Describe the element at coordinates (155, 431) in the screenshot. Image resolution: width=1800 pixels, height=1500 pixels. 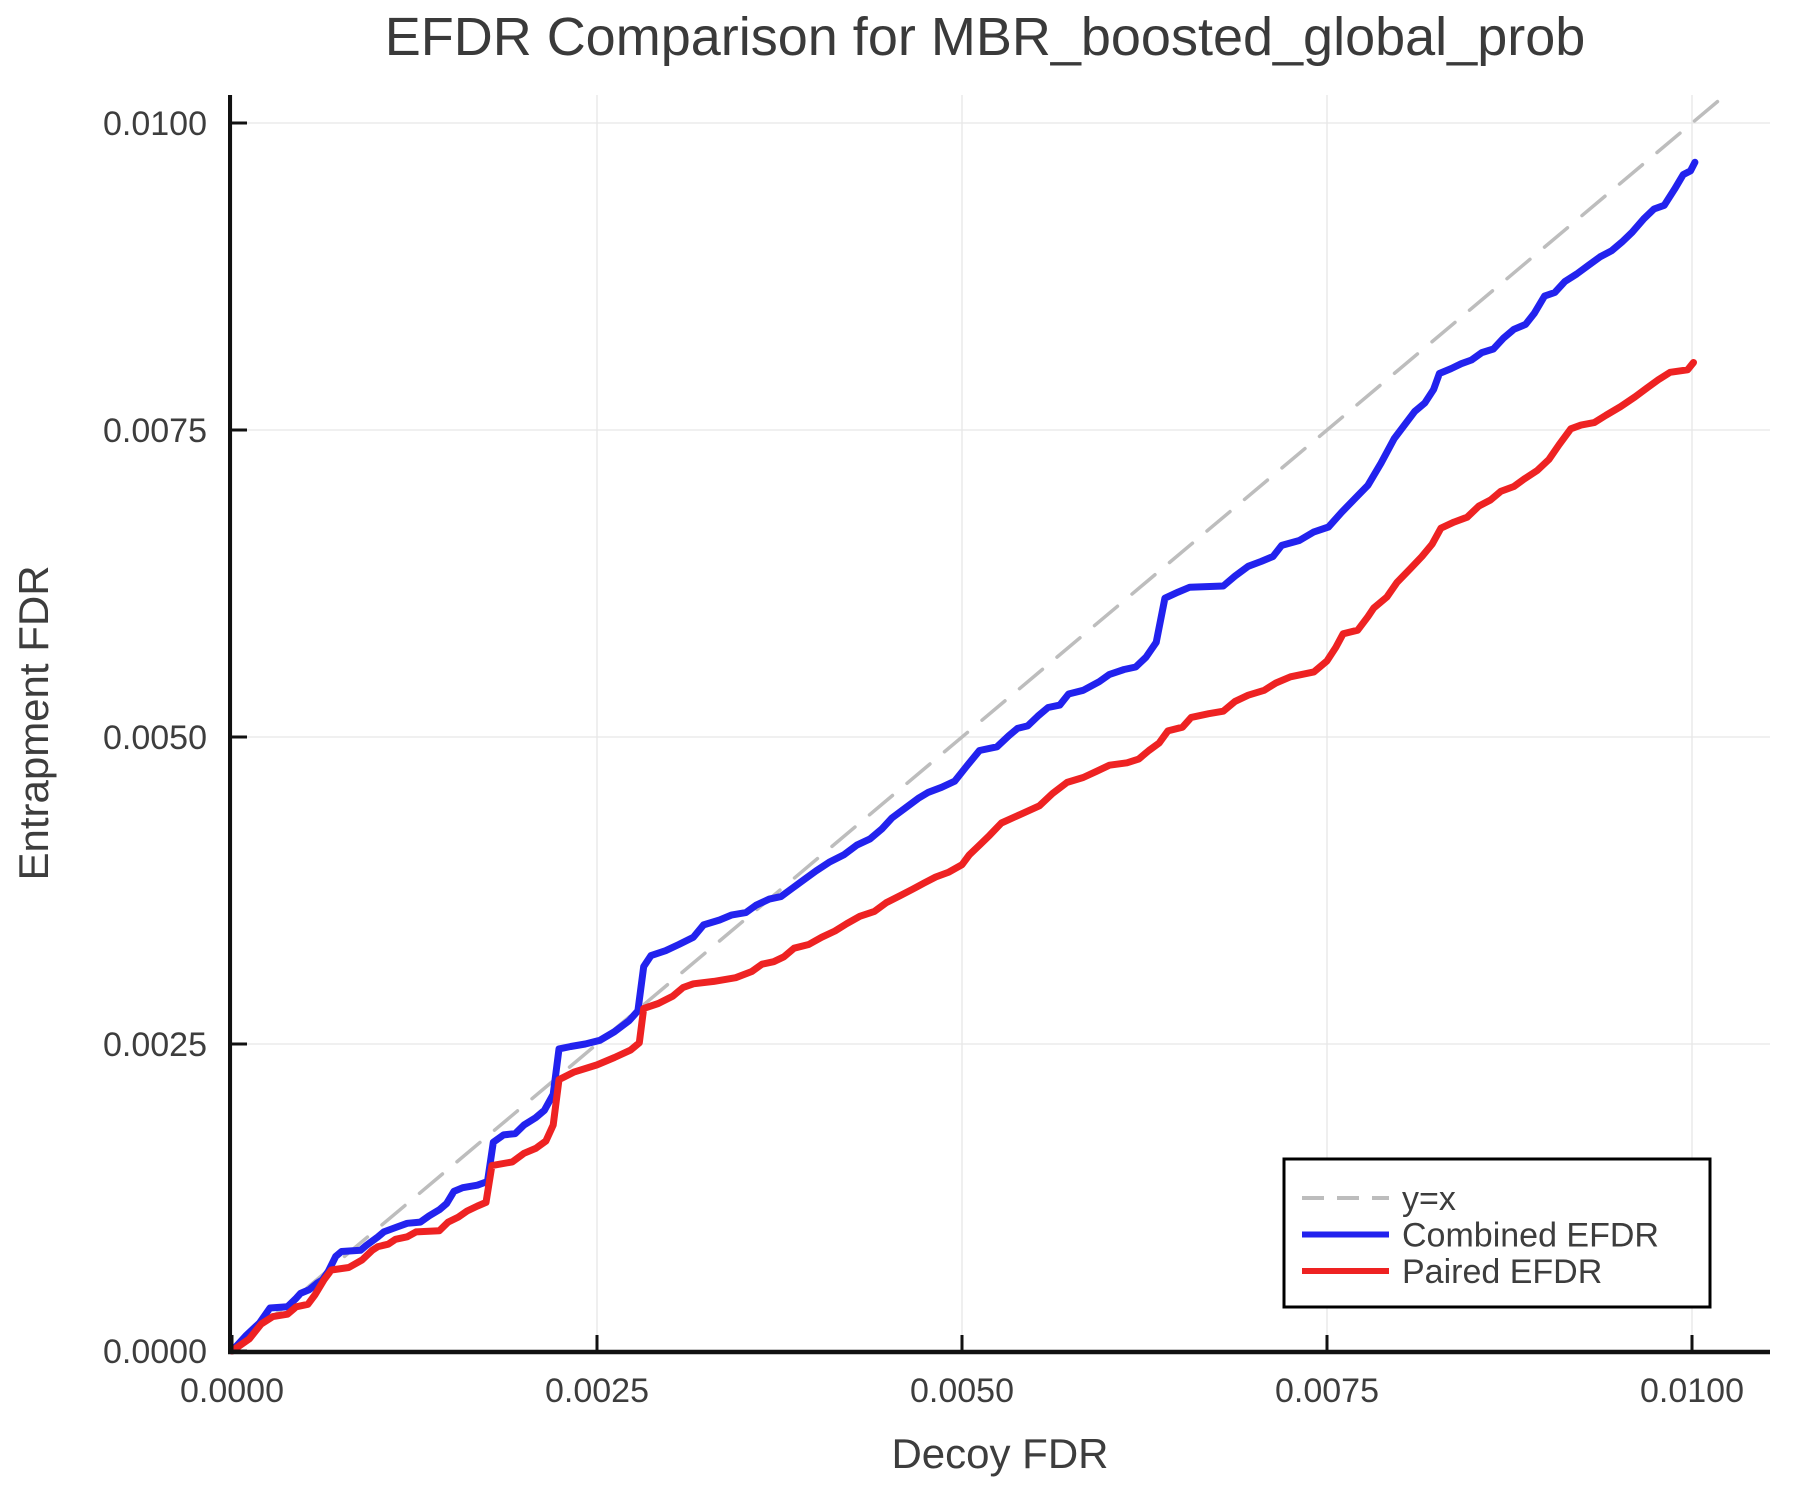
I see `y-tick-label: 0.0075` at that location.